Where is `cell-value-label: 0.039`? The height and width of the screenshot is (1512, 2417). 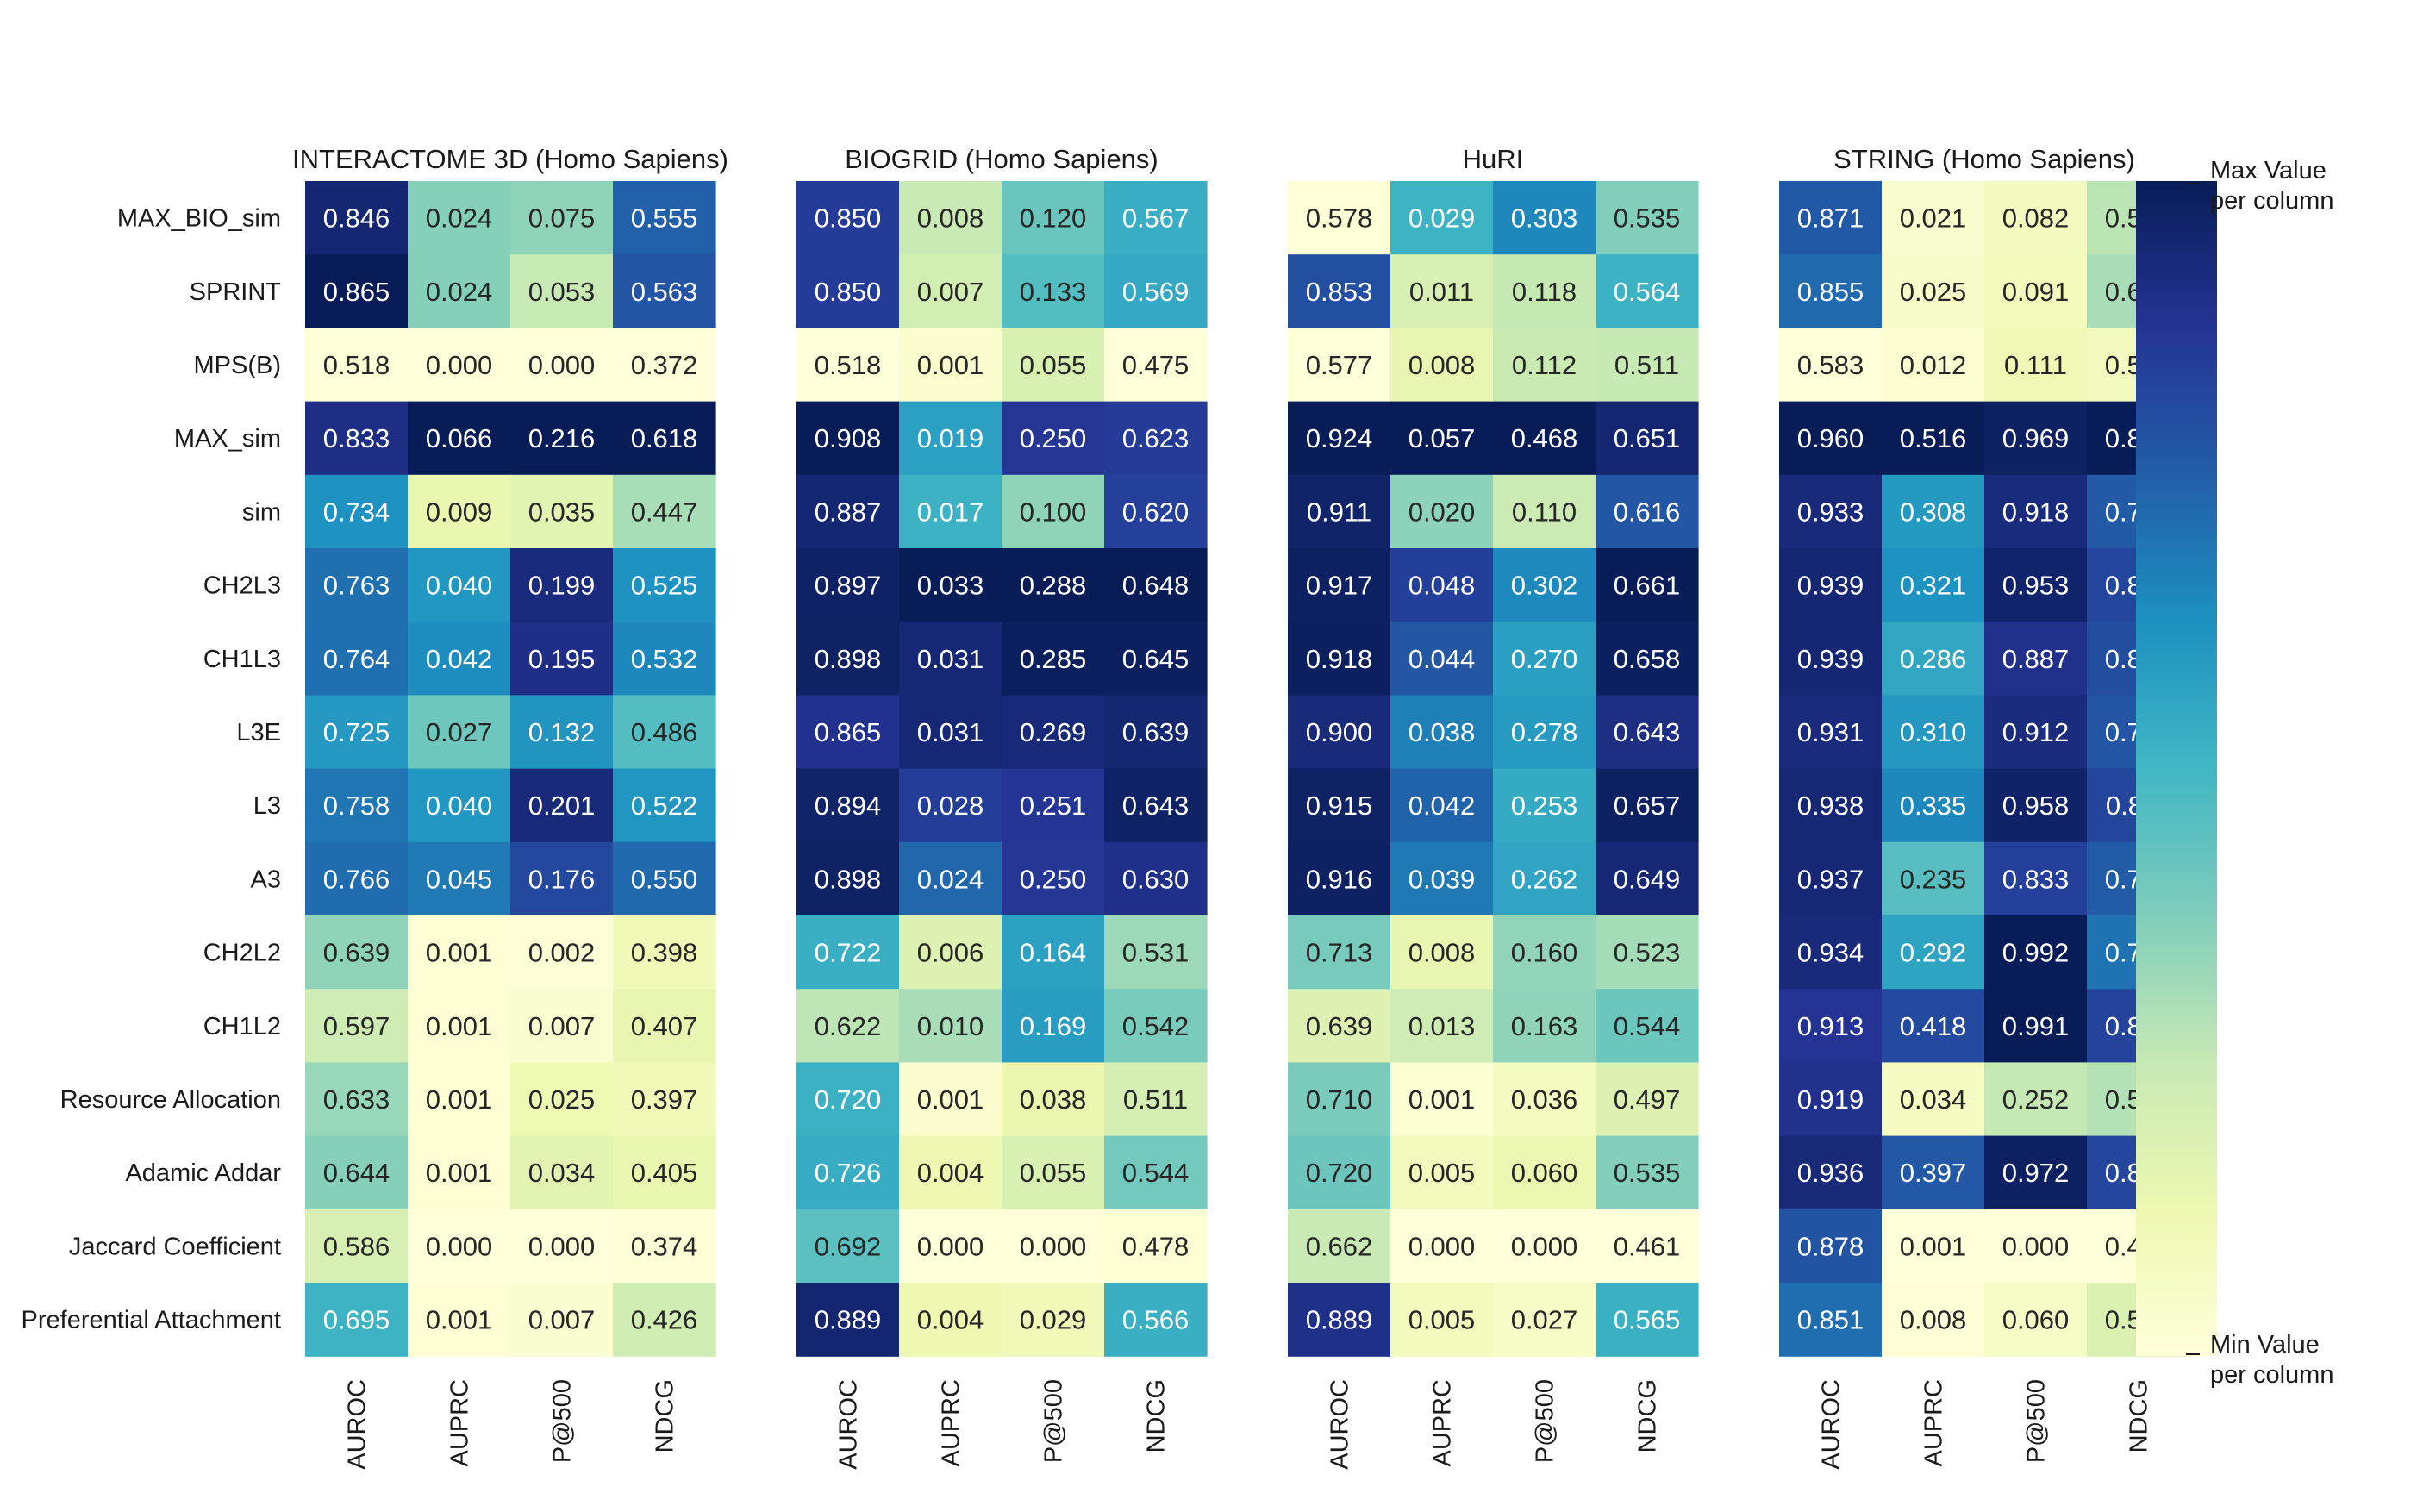 cell-value-label: 0.039 is located at coordinates (1442, 879).